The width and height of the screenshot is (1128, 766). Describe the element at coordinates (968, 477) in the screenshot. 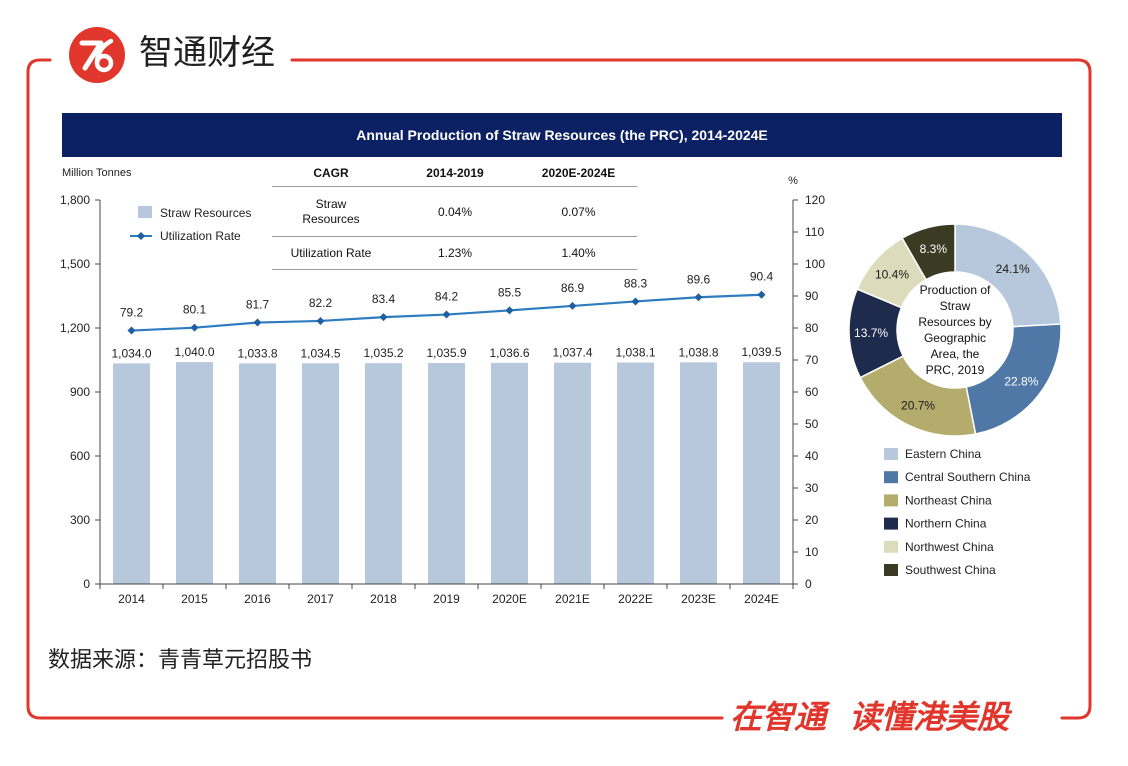

I see `legend-label-central-southern-china: Central Southern China` at that location.